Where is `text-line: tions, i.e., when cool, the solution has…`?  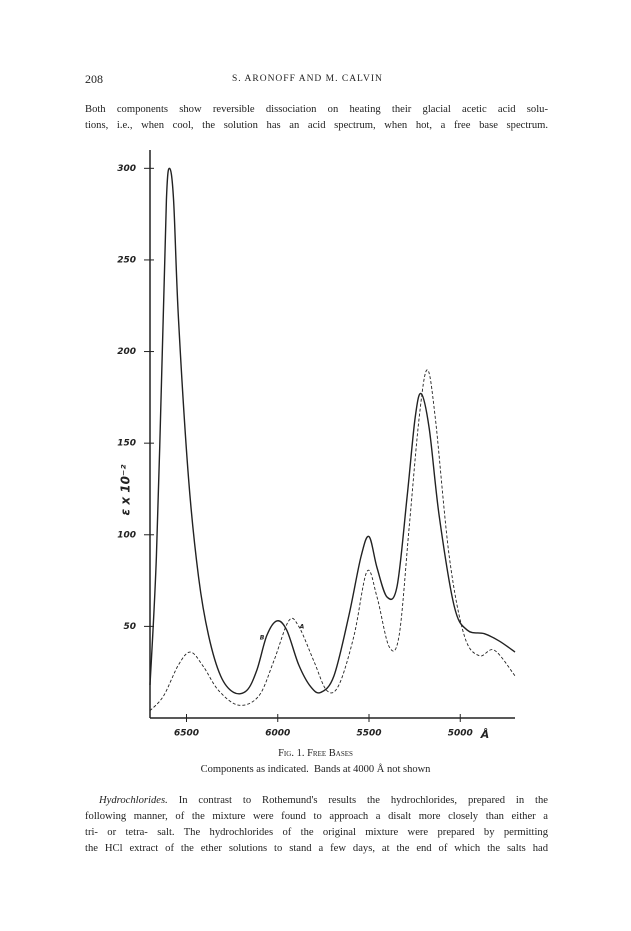 text-line: tions, i.e., when cool, the solution has… is located at coordinates (316, 125).